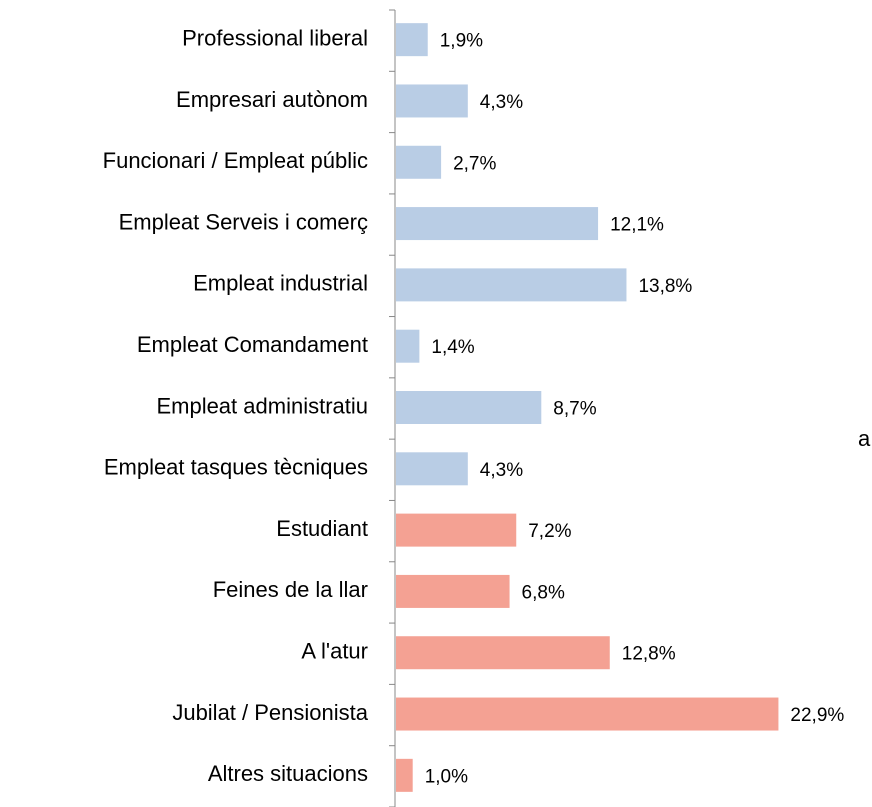 This screenshot has height=807, width=872. I want to click on value-label: 13,8%, so click(665, 286).